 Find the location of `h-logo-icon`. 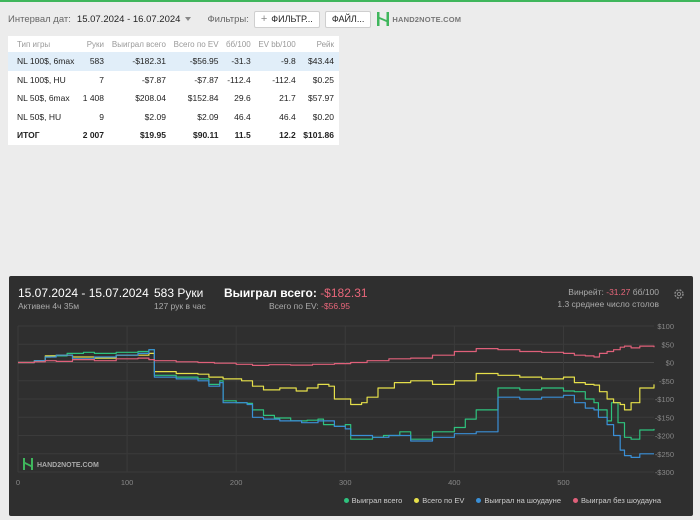

h-logo-icon is located at coordinates (383, 19).